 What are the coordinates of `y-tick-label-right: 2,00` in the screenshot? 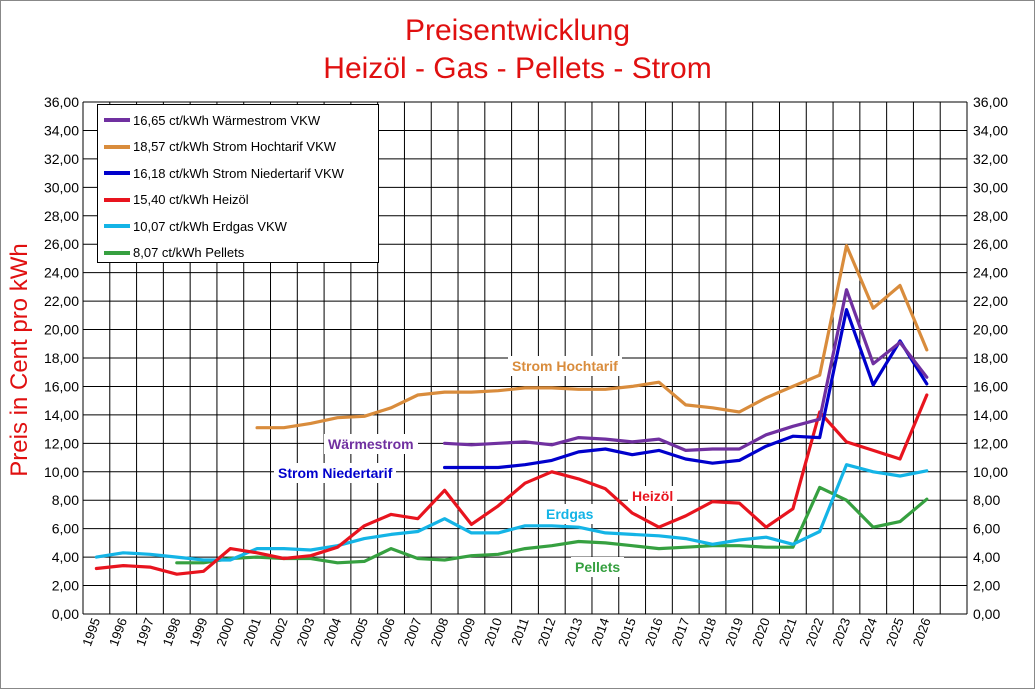 It's located at (986, 586).